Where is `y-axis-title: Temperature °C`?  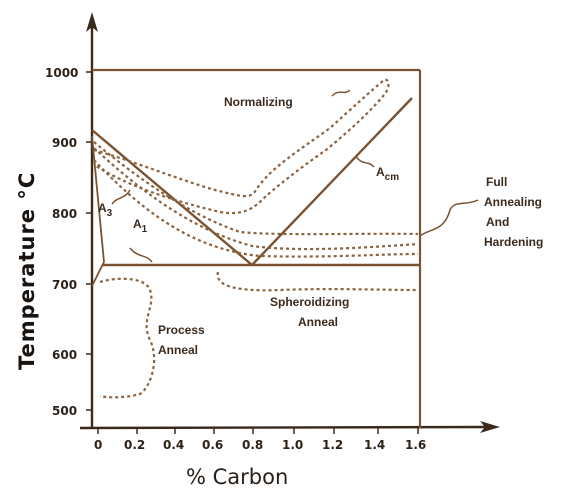
y-axis-title: Temperature °C is located at coordinates (27, 271).